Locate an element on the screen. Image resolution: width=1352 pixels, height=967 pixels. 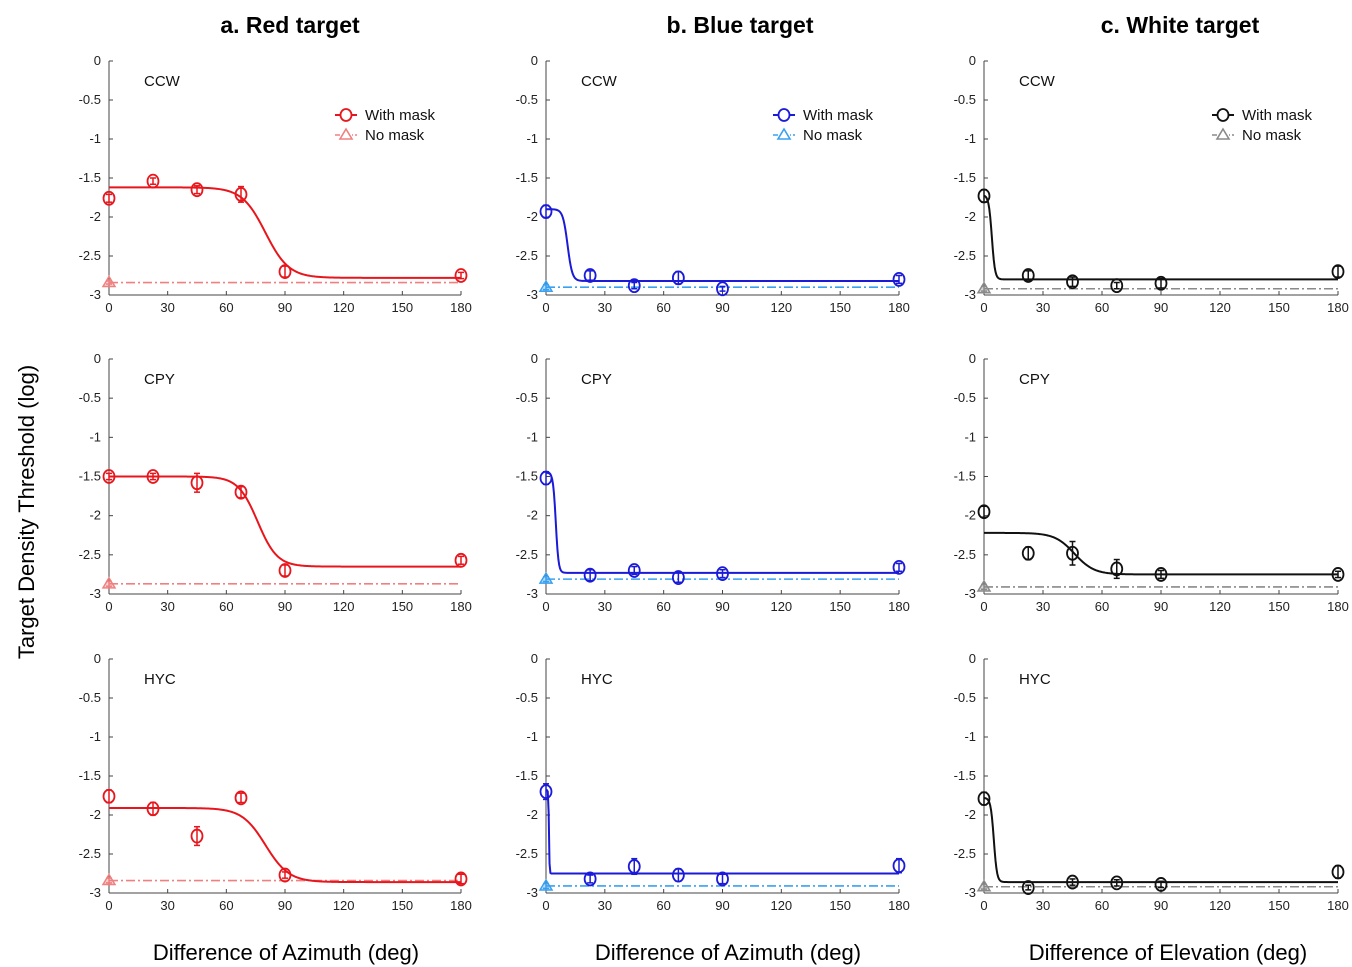
subject-label: CPY is located at coordinates (159, 379).